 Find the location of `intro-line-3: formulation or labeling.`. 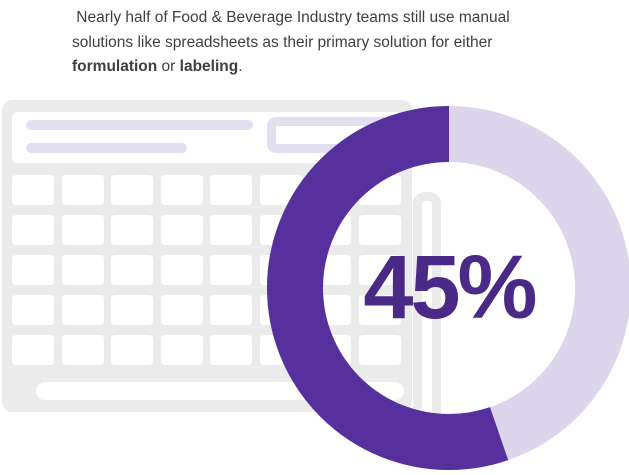

intro-line-3: formulation or labeling. is located at coordinates (302, 67).